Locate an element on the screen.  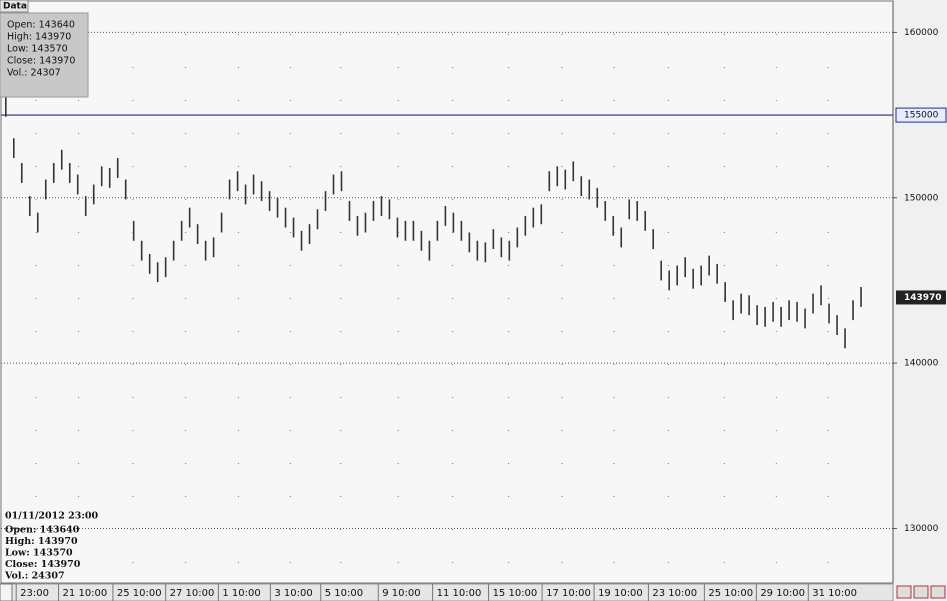
y-tick-label: 130000 is located at coordinates (921, 529).